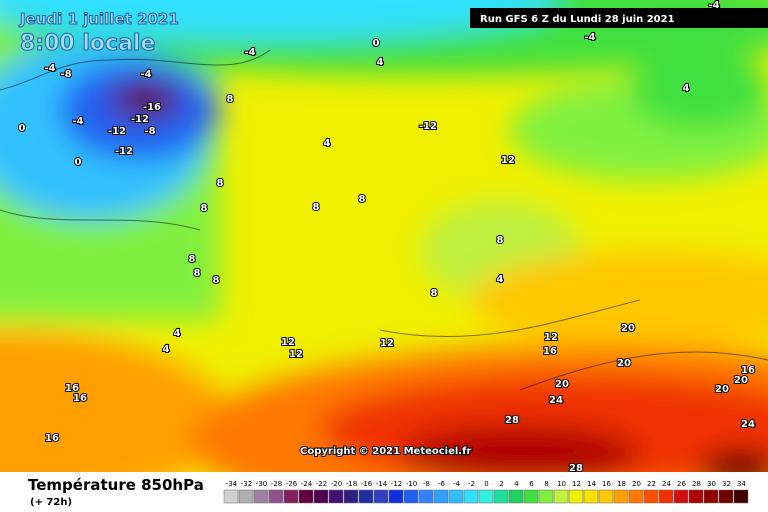 Image resolution: width=768 pixels, height=512 pixels. Describe the element at coordinates (591, 484) in the screenshot. I see `legend-label: 14` at that location.